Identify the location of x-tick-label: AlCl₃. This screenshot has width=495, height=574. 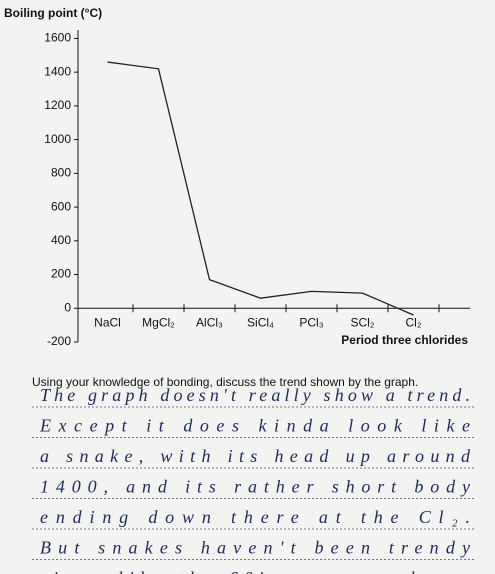
(209, 322).